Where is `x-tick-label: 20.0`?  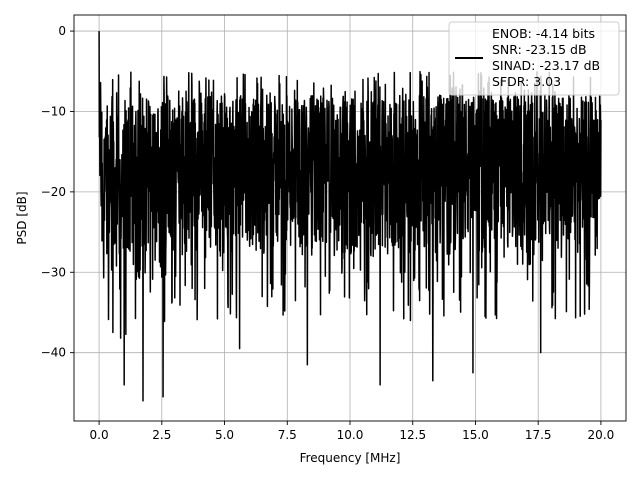
x-tick-label: 20.0 is located at coordinates (601, 435).